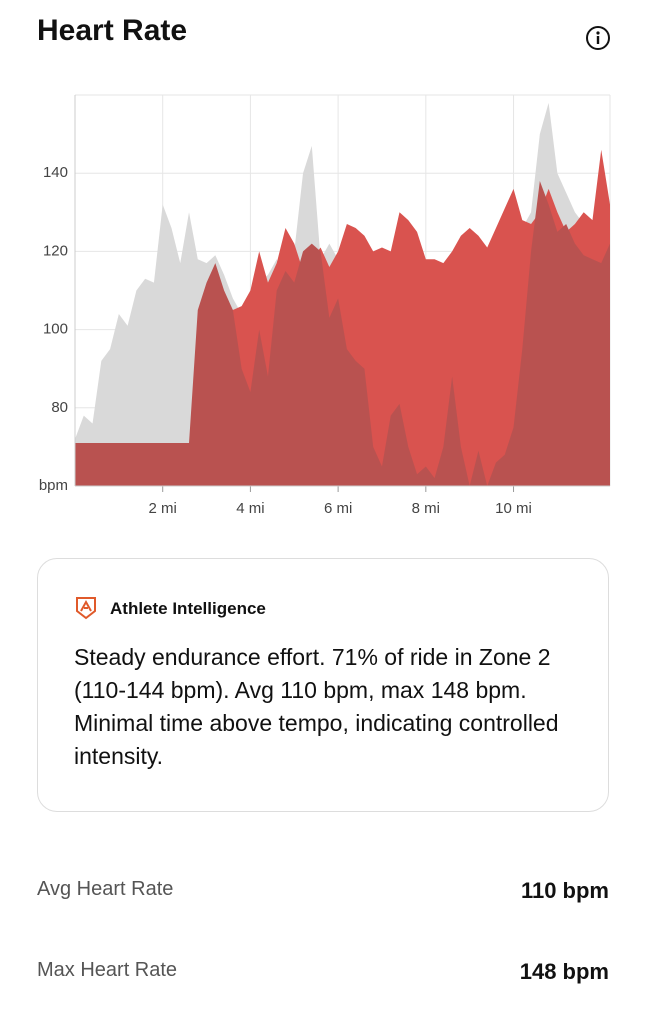 Image resolution: width=647 pixels, height=1024 pixels. What do you see at coordinates (112, 30) in the screenshot?
I see `page-title: Heart Rate` at bounding box center [112, 30].